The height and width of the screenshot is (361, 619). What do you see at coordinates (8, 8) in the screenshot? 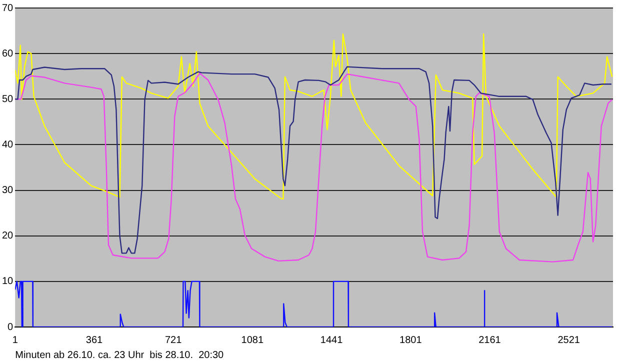
I see `y-tick-label: 70` at bounding box center [8, 8].